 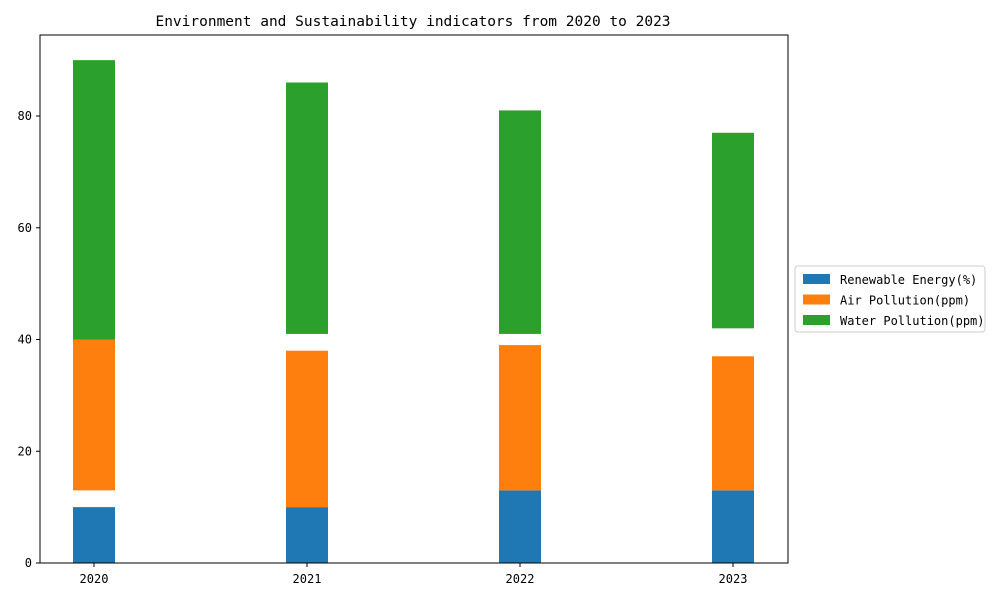 I want to click on bar-air-pollution-ppm-2021, so click(x=307, y=429).